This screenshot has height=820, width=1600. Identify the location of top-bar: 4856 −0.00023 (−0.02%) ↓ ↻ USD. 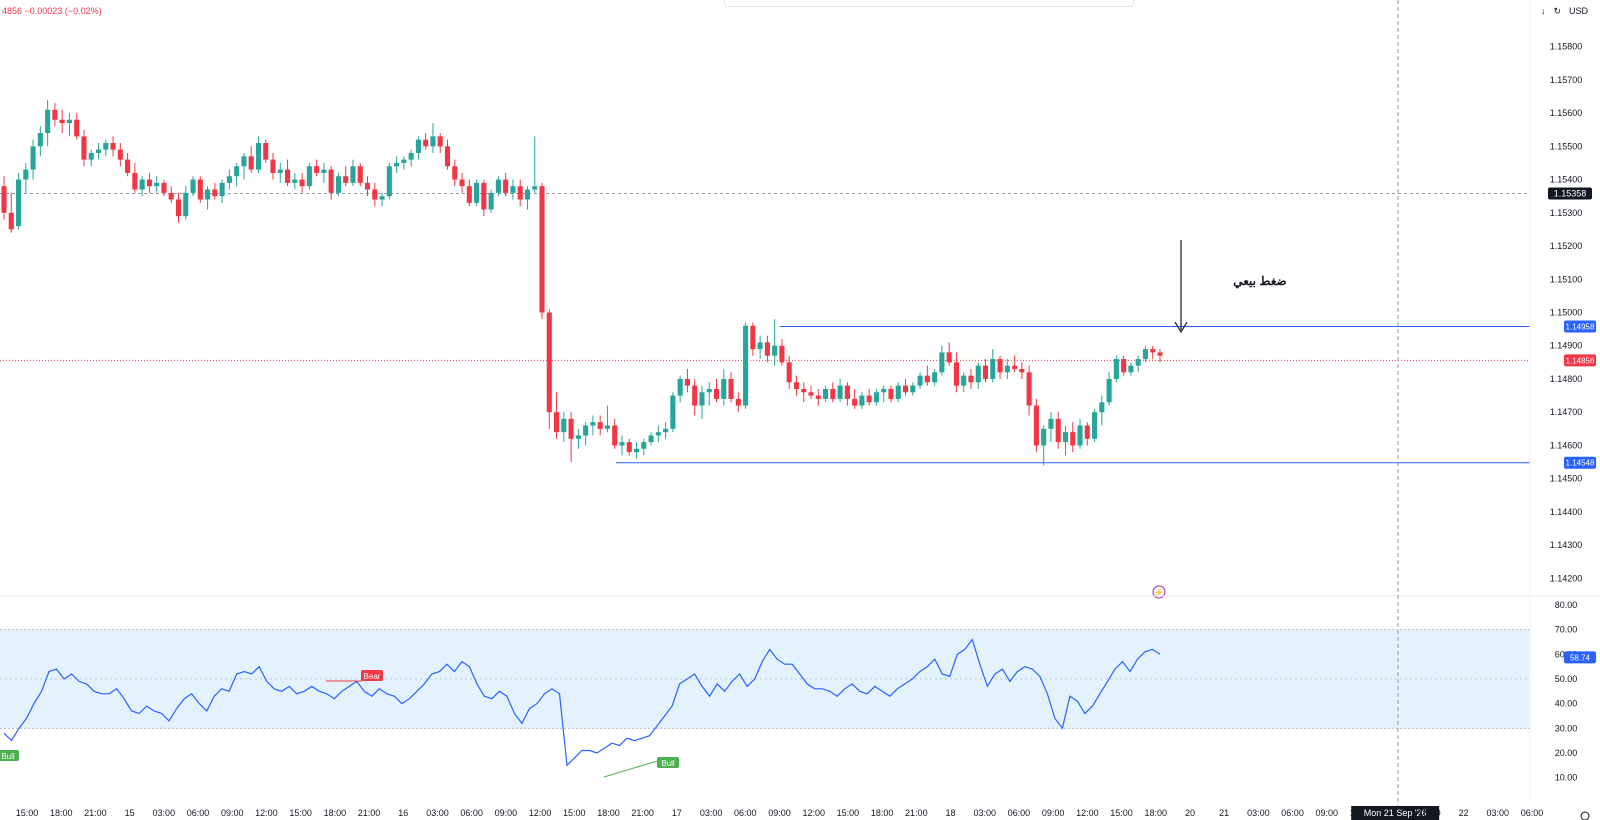
(800, 12).